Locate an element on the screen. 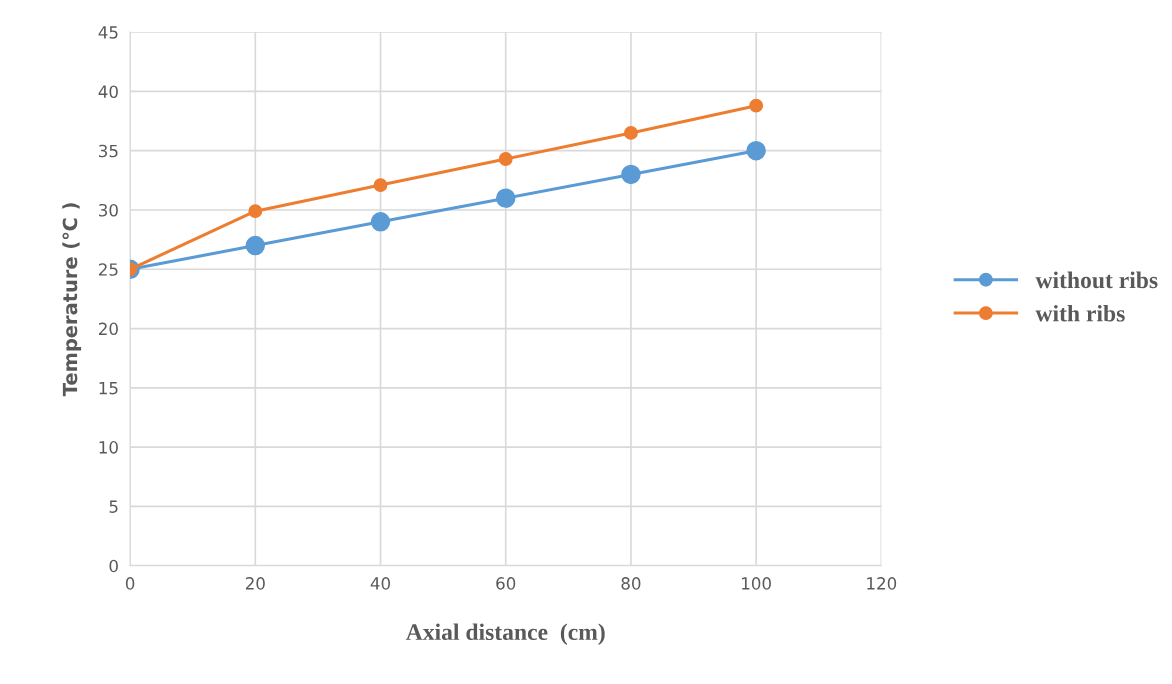 This screenshot has height=684, width=1172. legend-label: with ribs is located at coordinates (1080, 313).